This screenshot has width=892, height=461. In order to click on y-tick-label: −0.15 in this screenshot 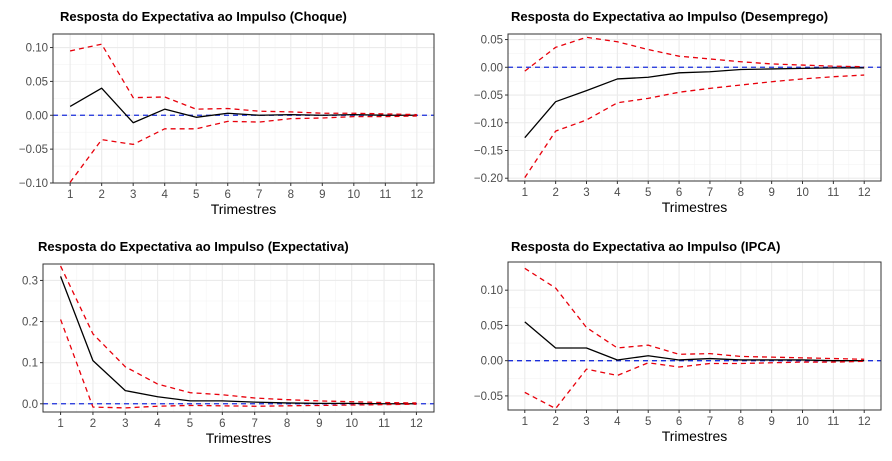, I will do `click(488, 151)`.